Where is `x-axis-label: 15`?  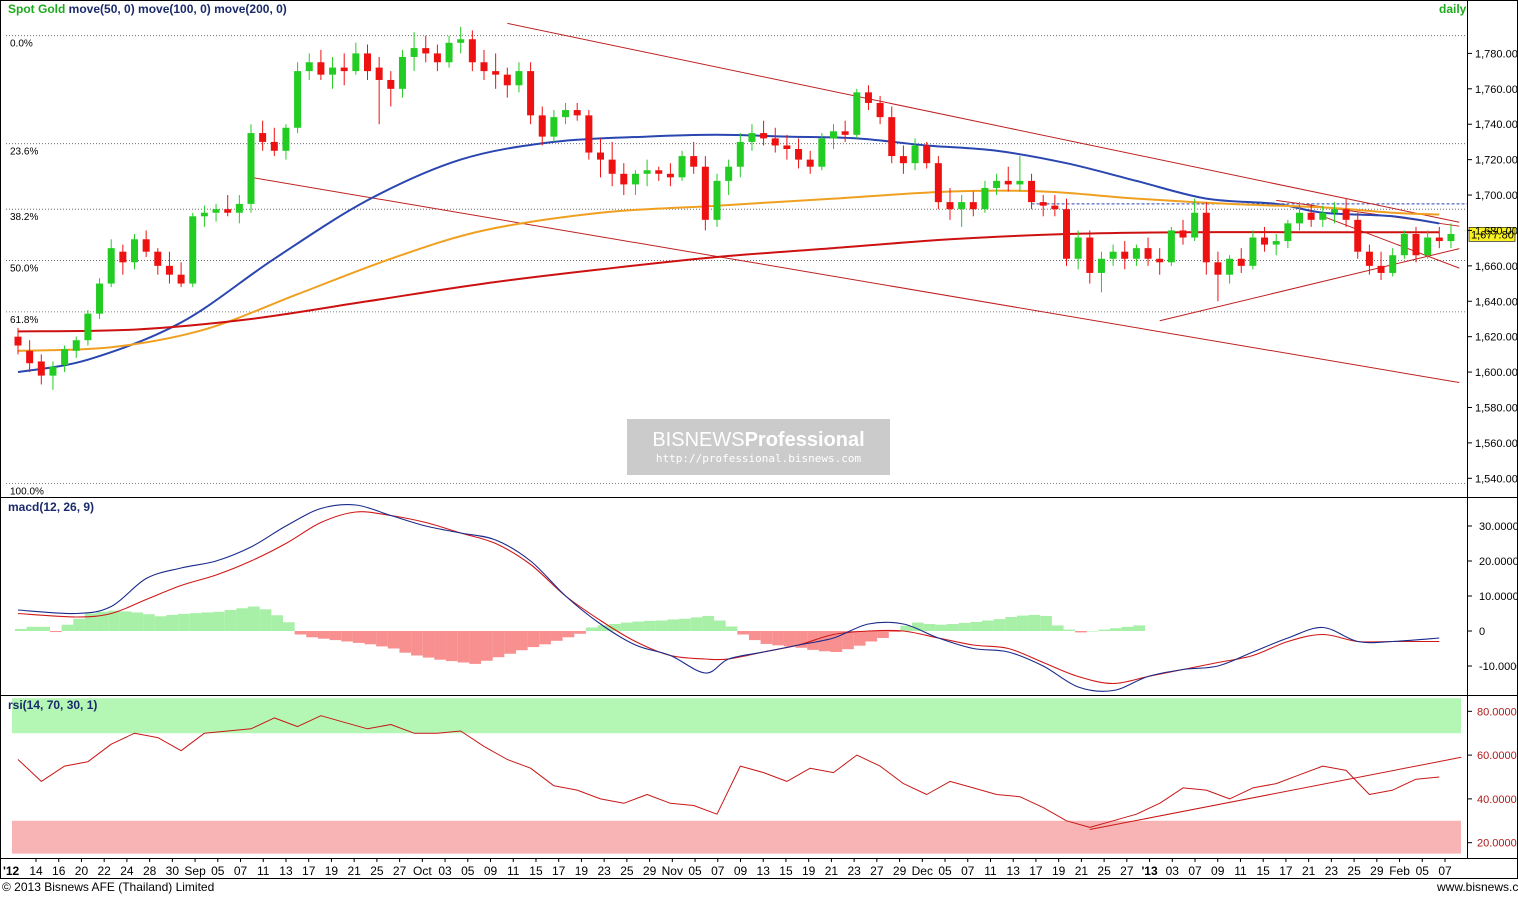 x-axis-label: 15 is located at coordinates (536, 871).